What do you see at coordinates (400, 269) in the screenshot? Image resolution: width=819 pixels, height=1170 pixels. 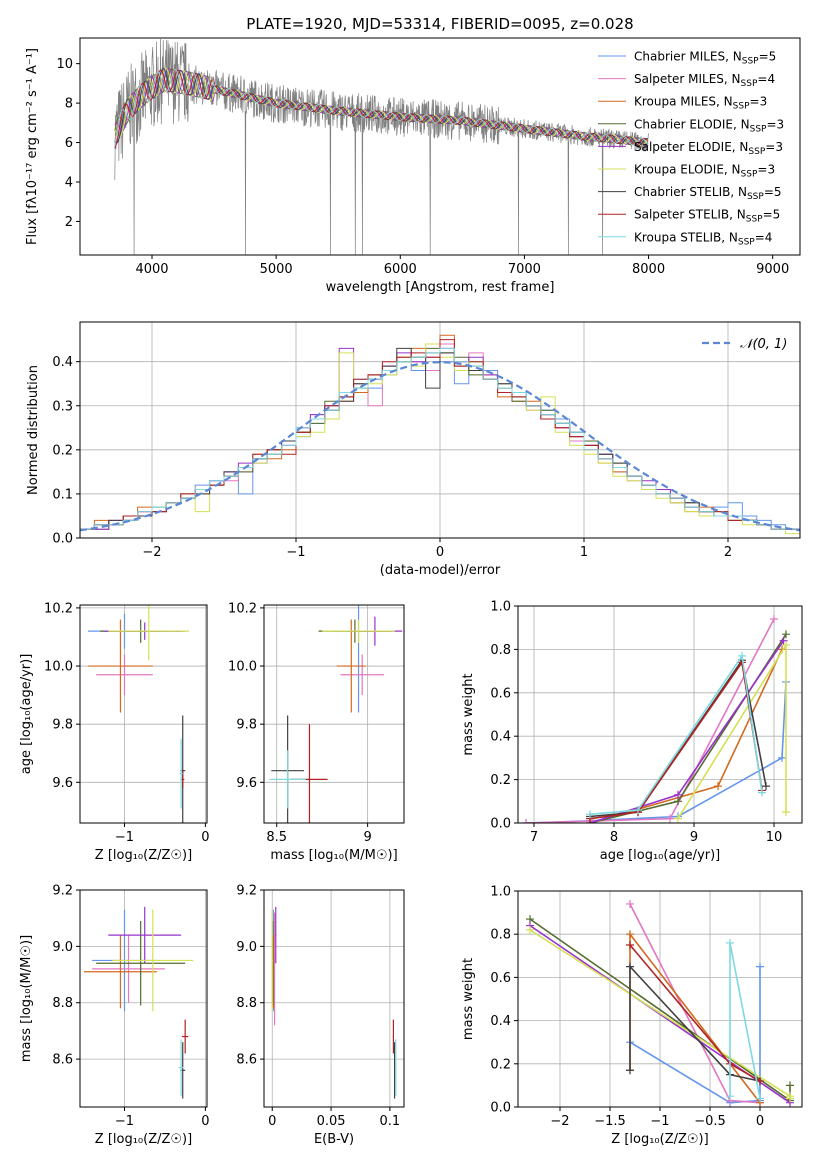 I see `x-tick-label: 6000` at bounding box center [400, 269].